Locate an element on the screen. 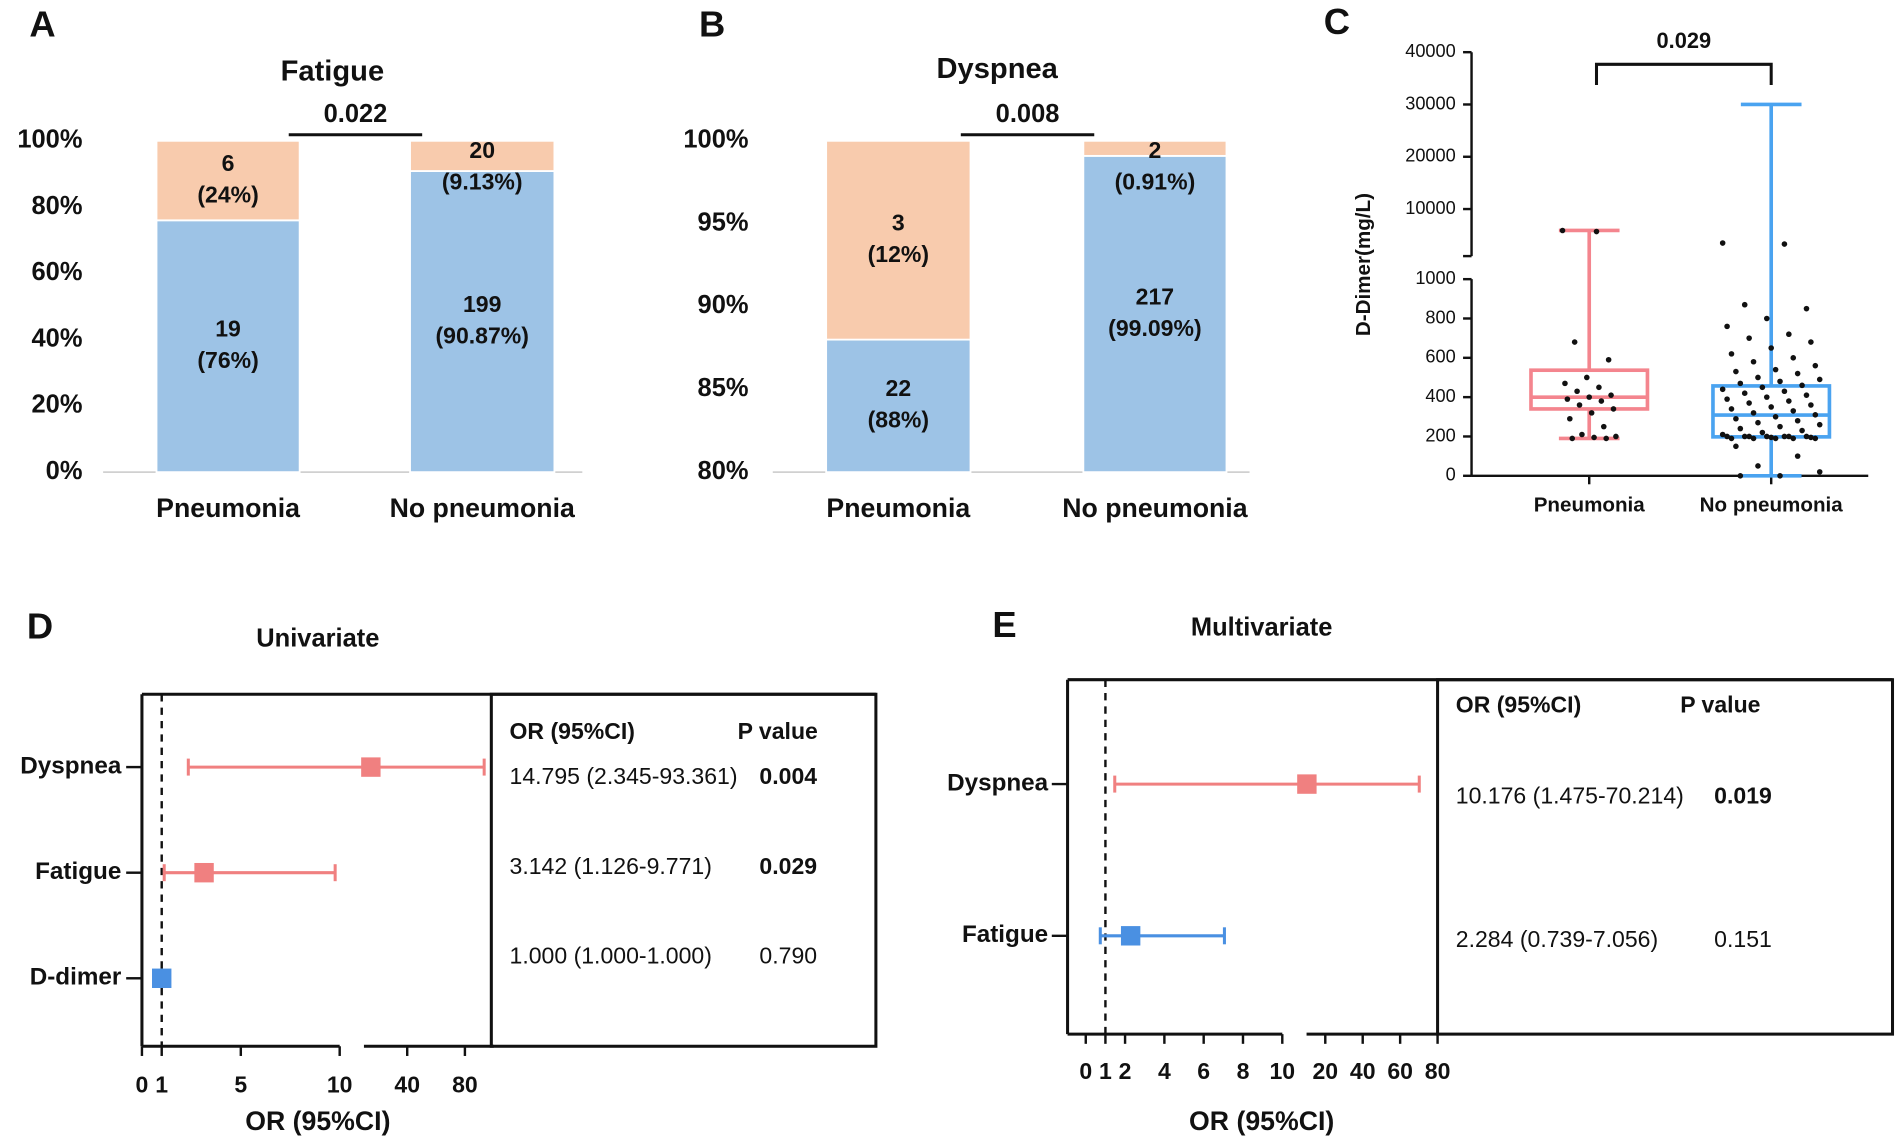 The width and height of the screenshot is (1901, 1147). data-label: (88%) is located at coordinates (898, 420).